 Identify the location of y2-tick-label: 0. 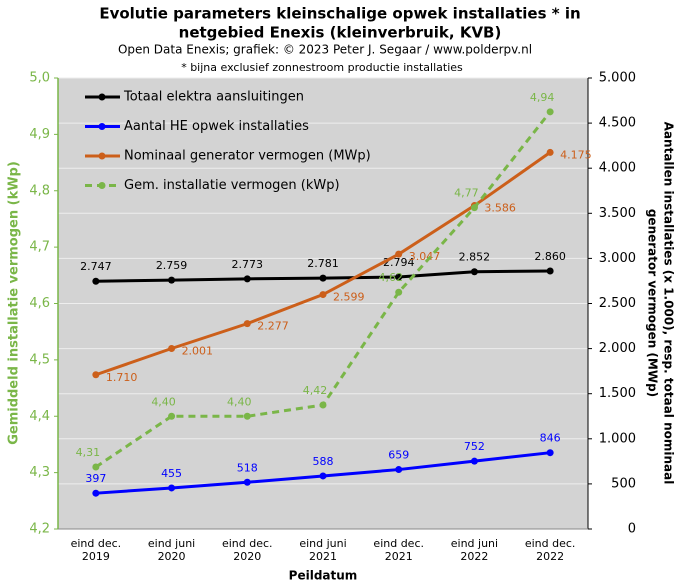
(632, 529).